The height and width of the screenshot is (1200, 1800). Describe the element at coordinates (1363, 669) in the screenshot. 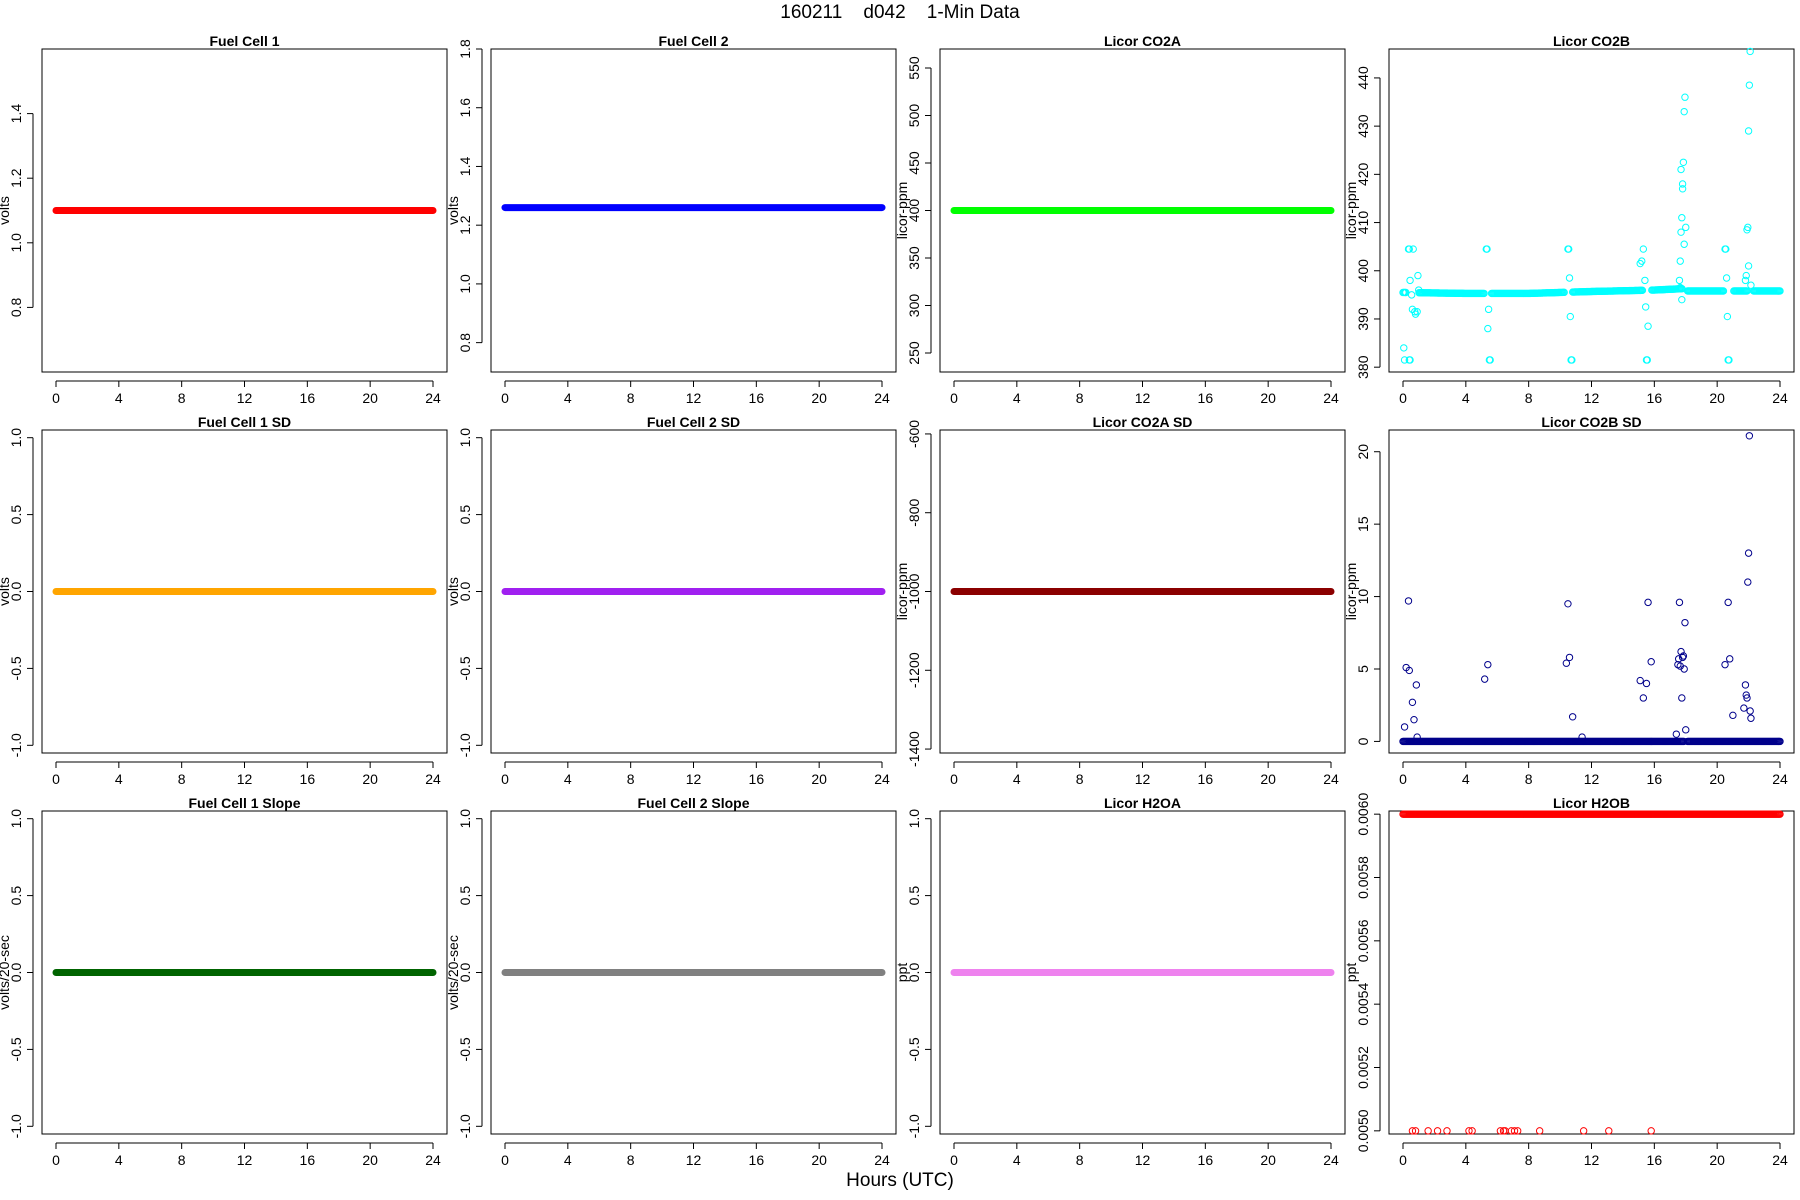

I see `y-tick-label: 5` at that location.